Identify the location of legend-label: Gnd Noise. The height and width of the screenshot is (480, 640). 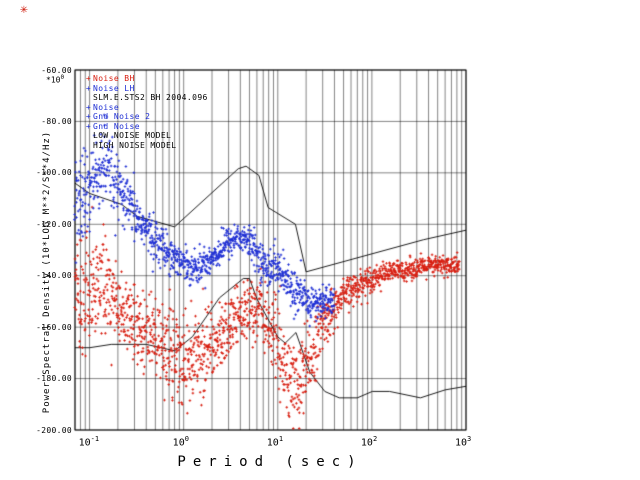
(116, 126).